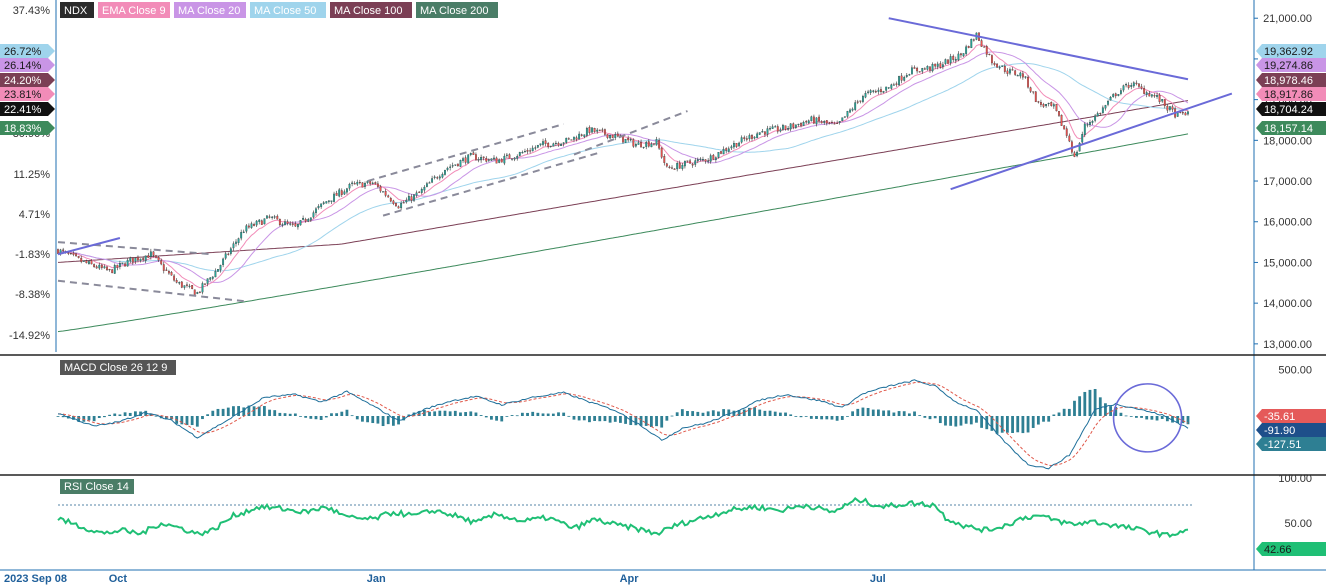 This screenshot has height=586, width=1326. What do you see at coordinates (1287, 141) in the screenshot?
I see `price-tick-label: 18,000.00` at bounding box center [1287, 141].